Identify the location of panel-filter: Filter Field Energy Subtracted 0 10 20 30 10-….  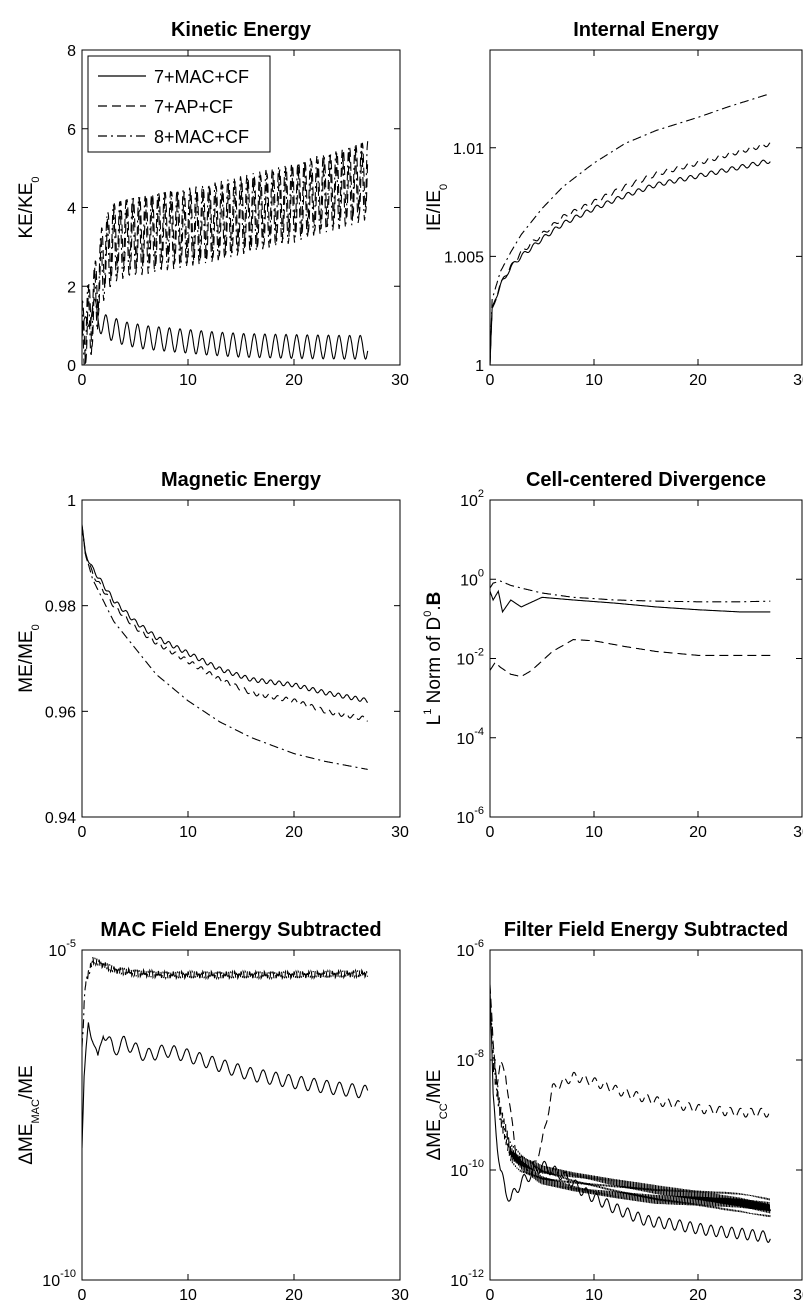
(613, 1111).